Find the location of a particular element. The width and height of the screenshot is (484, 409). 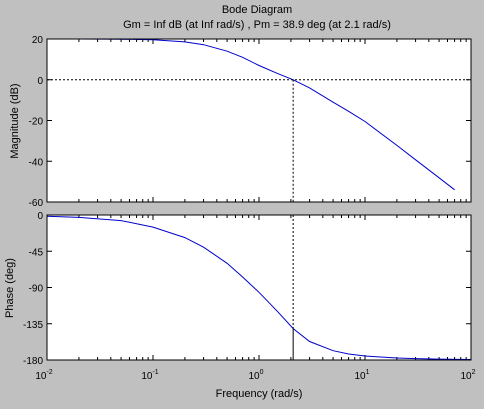

phase-y-tick-label-3: -135 is located at coordinates (33, 325).